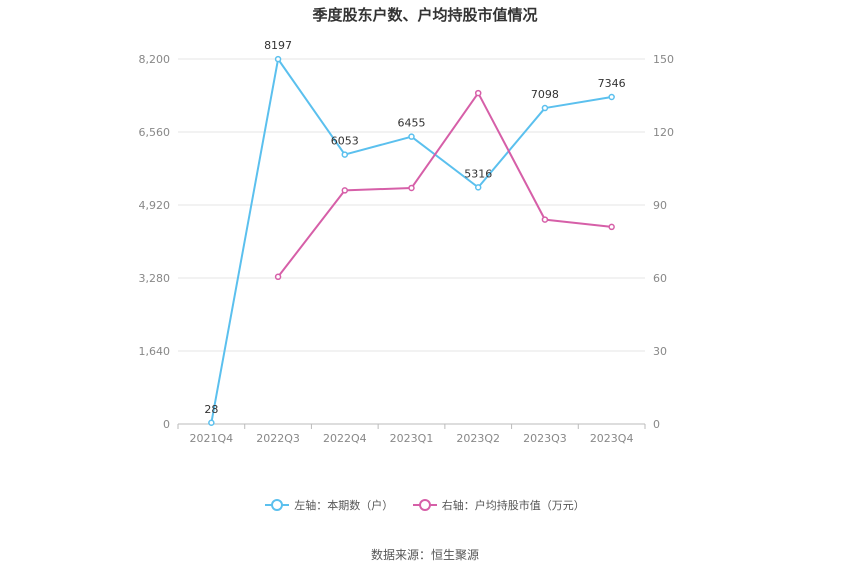 This screenshot has height=575, width=850. Describe the element at coordinates (663, 132) in the screenshot. I see `y-right-tick-label: 120` at that location.